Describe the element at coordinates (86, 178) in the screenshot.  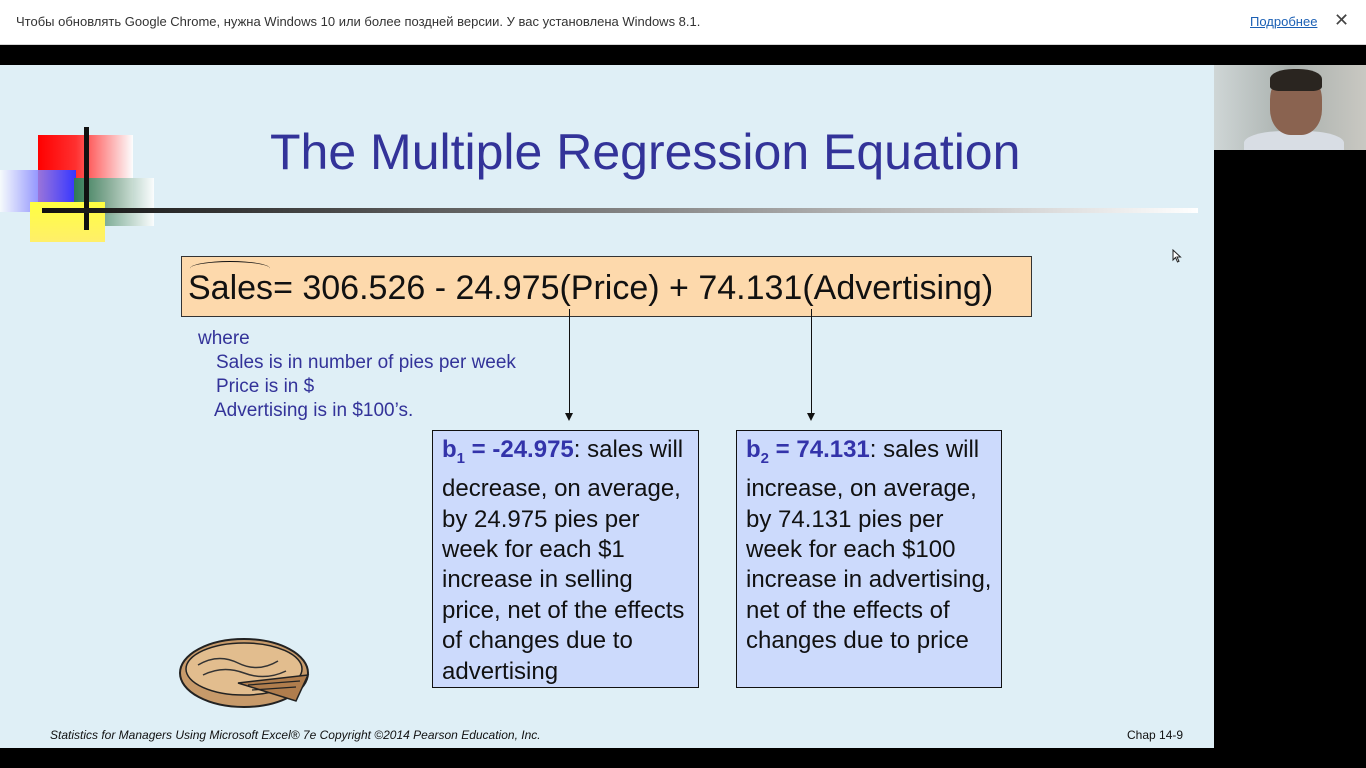
I see `decor-vertical-line` at that location.